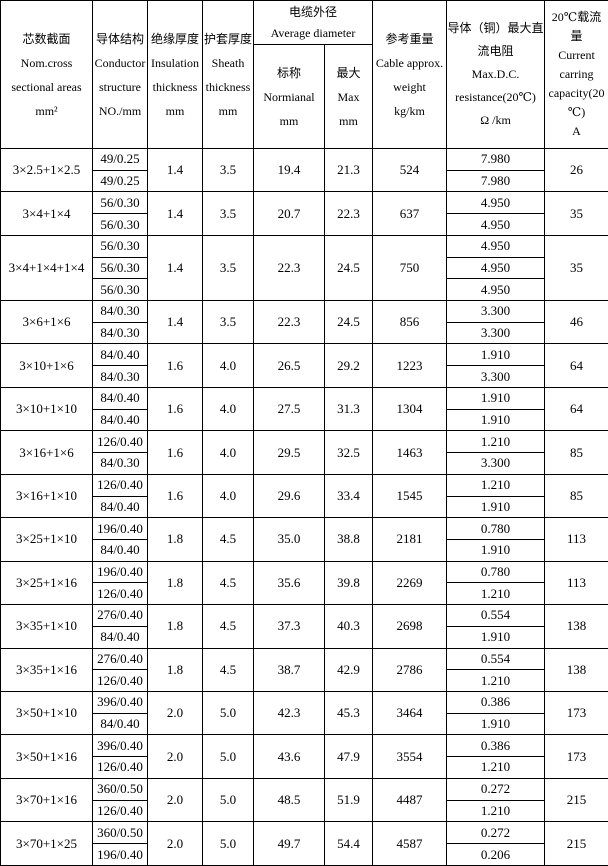 This screenshot has width=608, height=866. I want to click on cell-weight: 637, so click(410, 213).